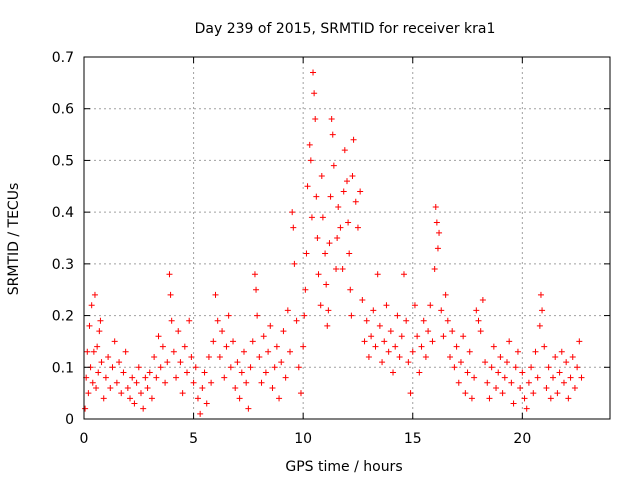  Describe the element at coordinates (63, 58) in the screenshot. I see `y-tick-label: 0.7` at that location.